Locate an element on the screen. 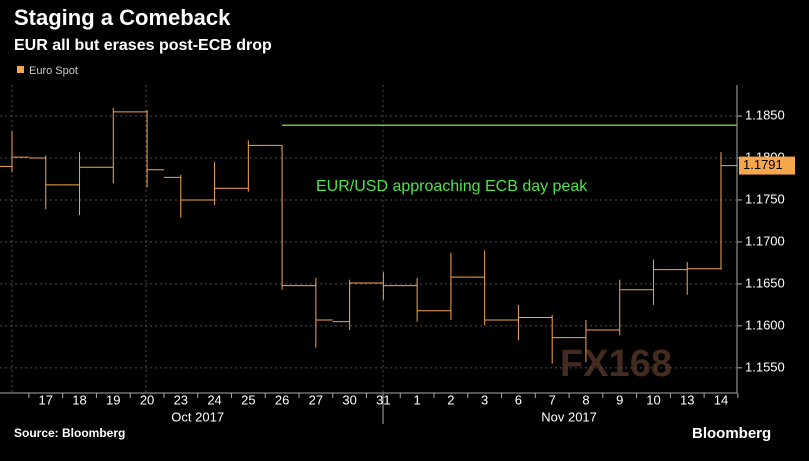  last-price-box is located at coordinates (767, 165).